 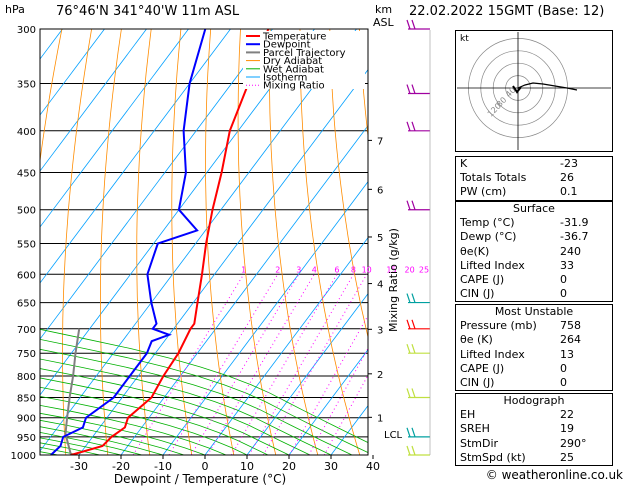 What do you see at coordinates (277, 269) in the screenshot?
I see `mixing-ratio-label: 2` at bounding box center [277, 269].